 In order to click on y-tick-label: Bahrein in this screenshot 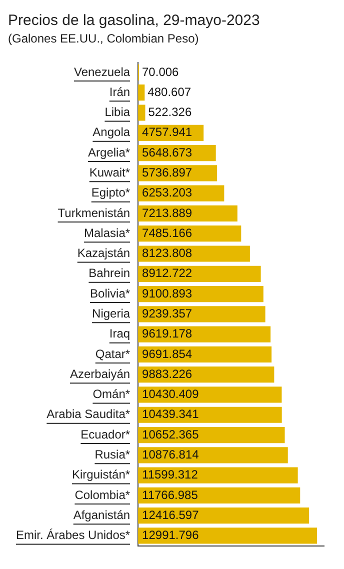, I will do `click(109, 273)`.